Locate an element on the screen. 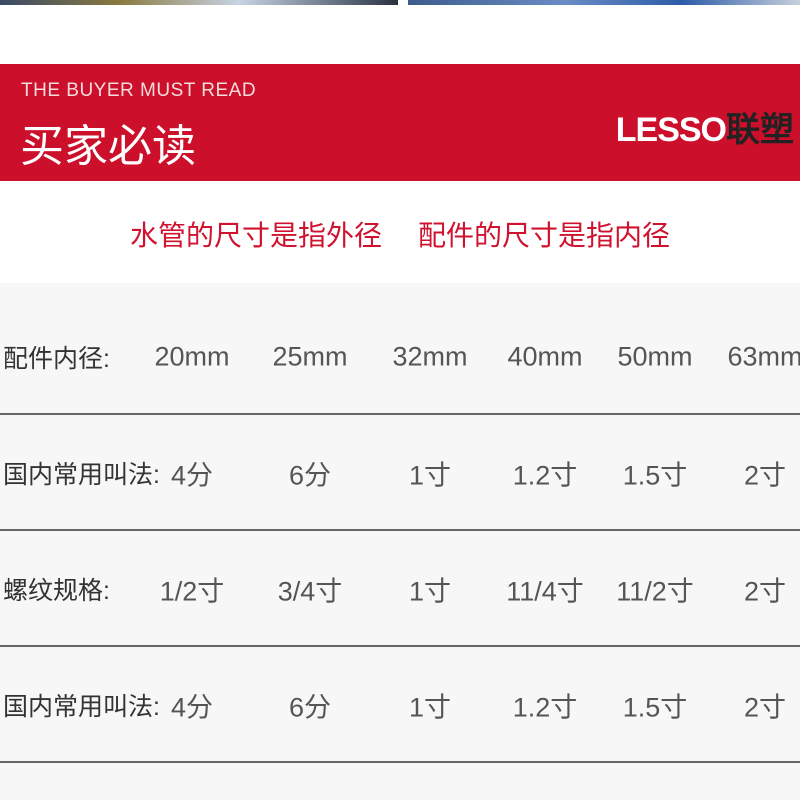 The width and height of the screenshot is (800, 800). logo-latin: LESSO is located at coordinates (671, 130).